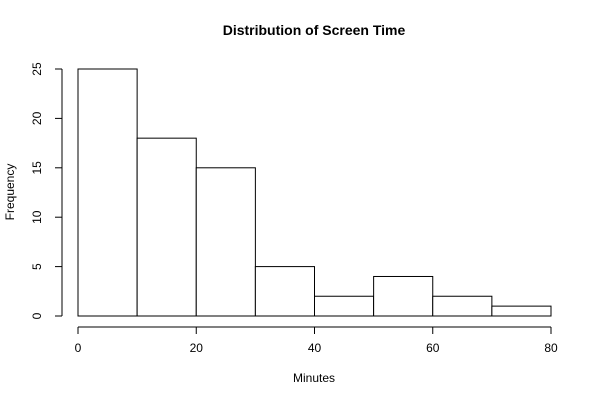 The height and width of the screenshot is (400, 600). What do you see at coordinates (197, 348) in the screenshot?
I see `x-tick-label: 20` at bounding box center [197, 348].